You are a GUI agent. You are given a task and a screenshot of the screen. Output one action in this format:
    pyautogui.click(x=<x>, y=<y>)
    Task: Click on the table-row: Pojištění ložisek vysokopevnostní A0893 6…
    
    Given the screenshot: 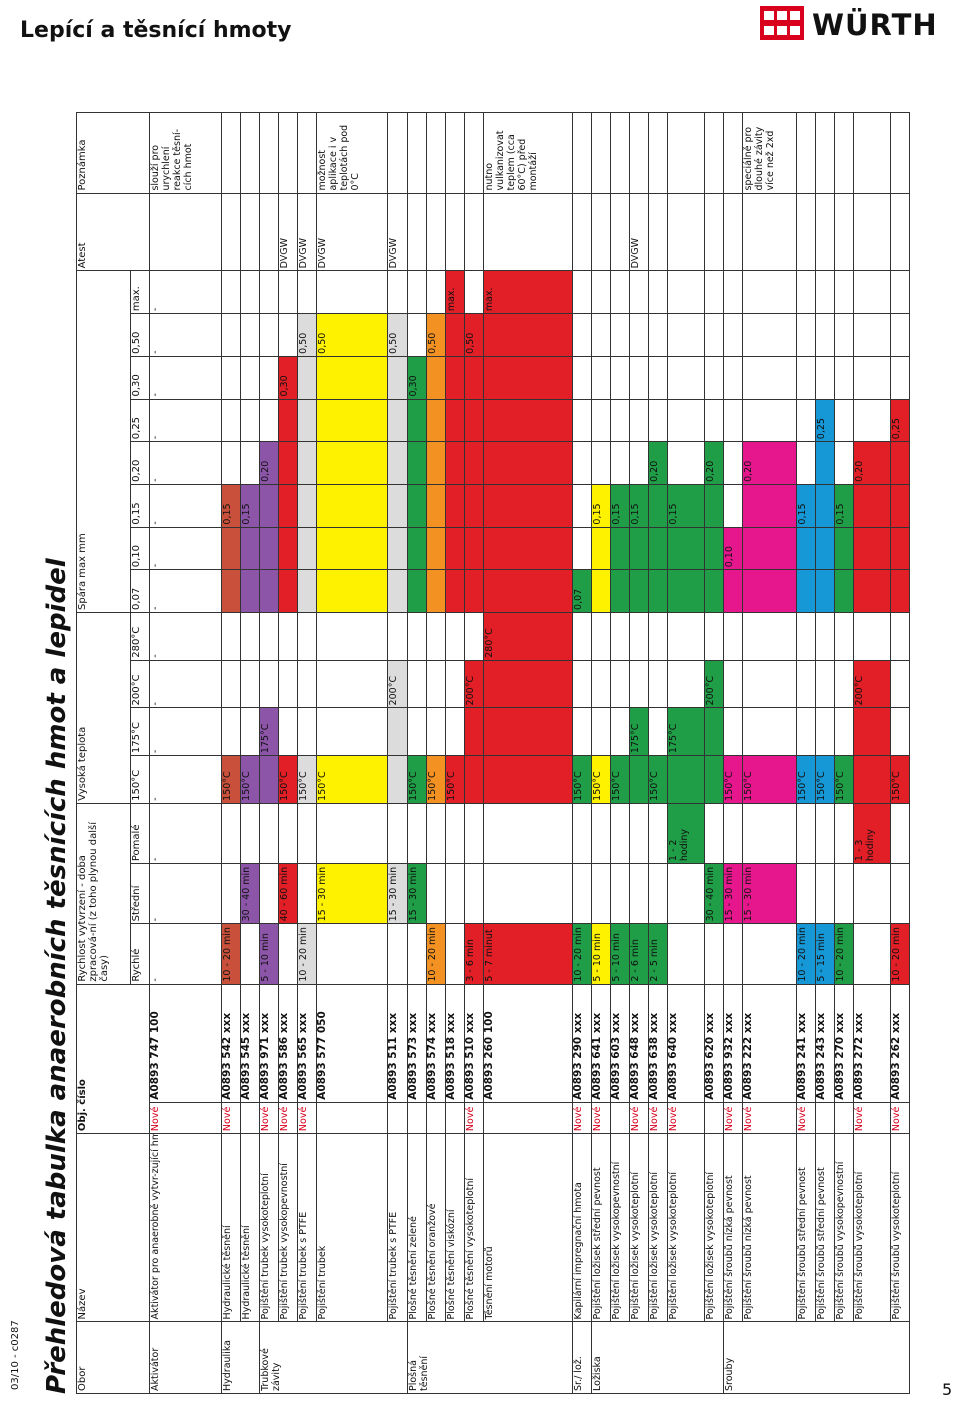 What is the action you would take?
    pyautogui.click(x=620, y=753)
    